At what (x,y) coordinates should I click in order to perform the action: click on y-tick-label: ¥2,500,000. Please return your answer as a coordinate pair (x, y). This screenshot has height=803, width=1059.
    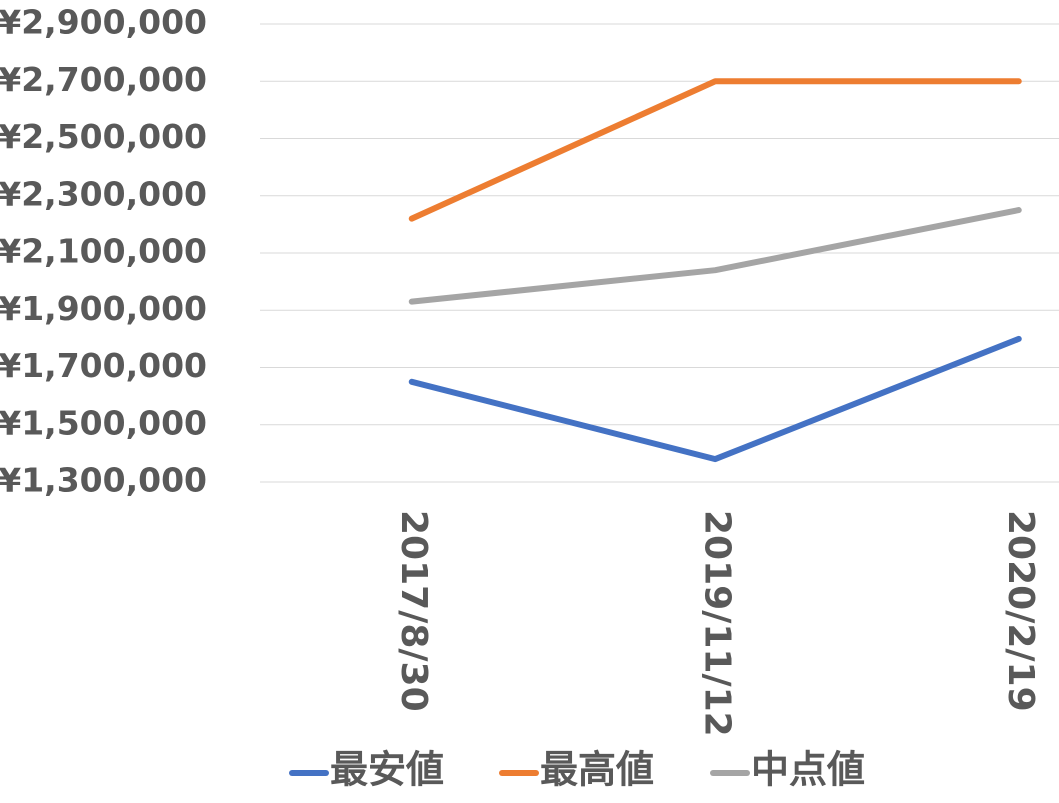
    Looking at the image, I should click on (103, 136).